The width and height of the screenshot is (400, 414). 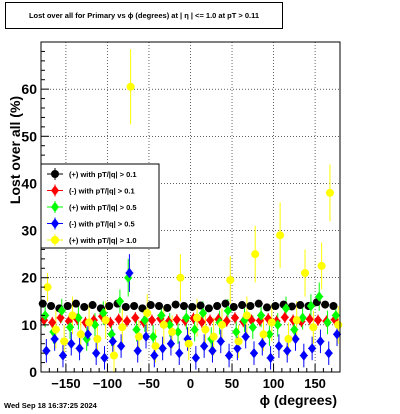 I want to click on y-tick-label: 10, so click(x=29, y=325).